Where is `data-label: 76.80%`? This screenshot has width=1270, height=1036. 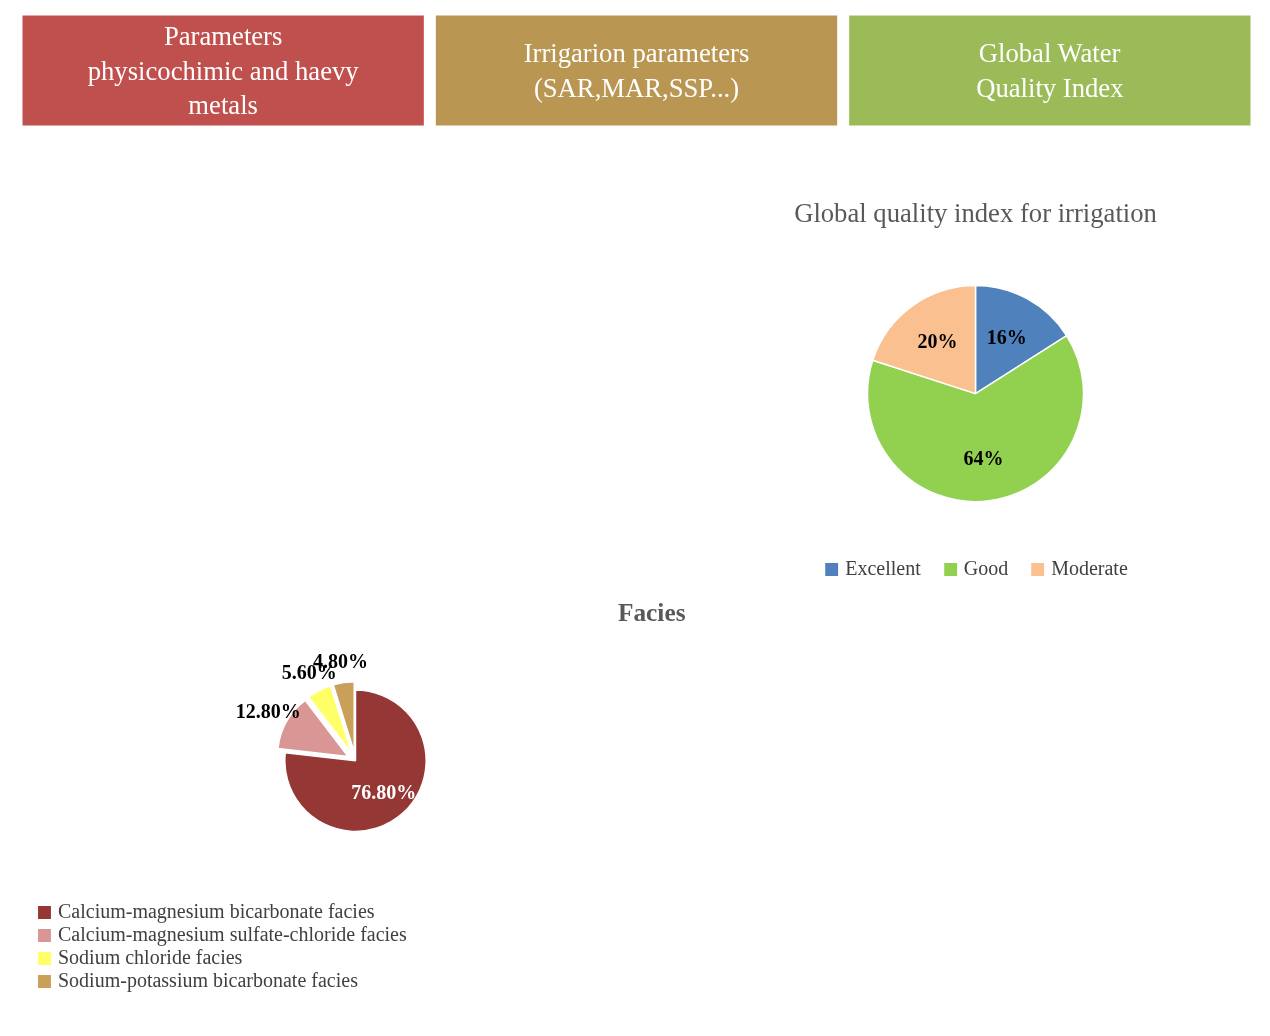
data-label: 76.80% is located at coordinates (384, 792).